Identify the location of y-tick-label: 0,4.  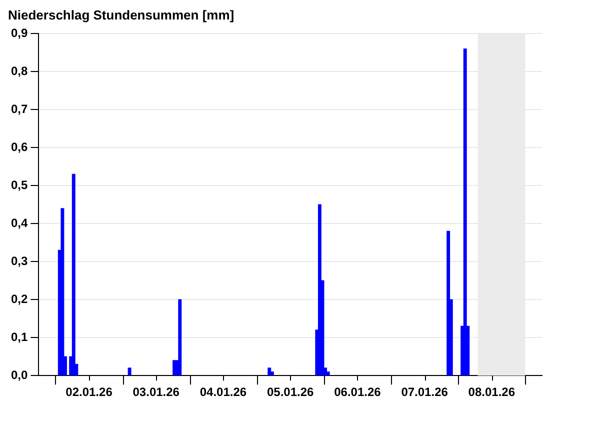
(19, 223).